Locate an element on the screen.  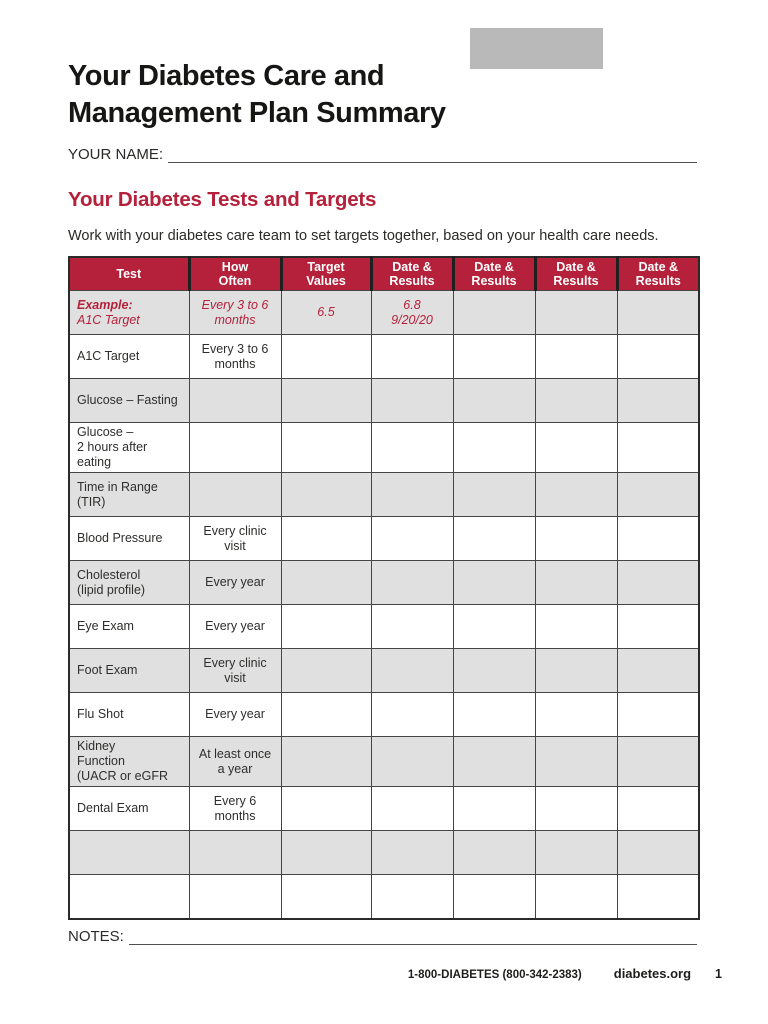
cell-test: Dental Exam is located at coordinates (129, 808).